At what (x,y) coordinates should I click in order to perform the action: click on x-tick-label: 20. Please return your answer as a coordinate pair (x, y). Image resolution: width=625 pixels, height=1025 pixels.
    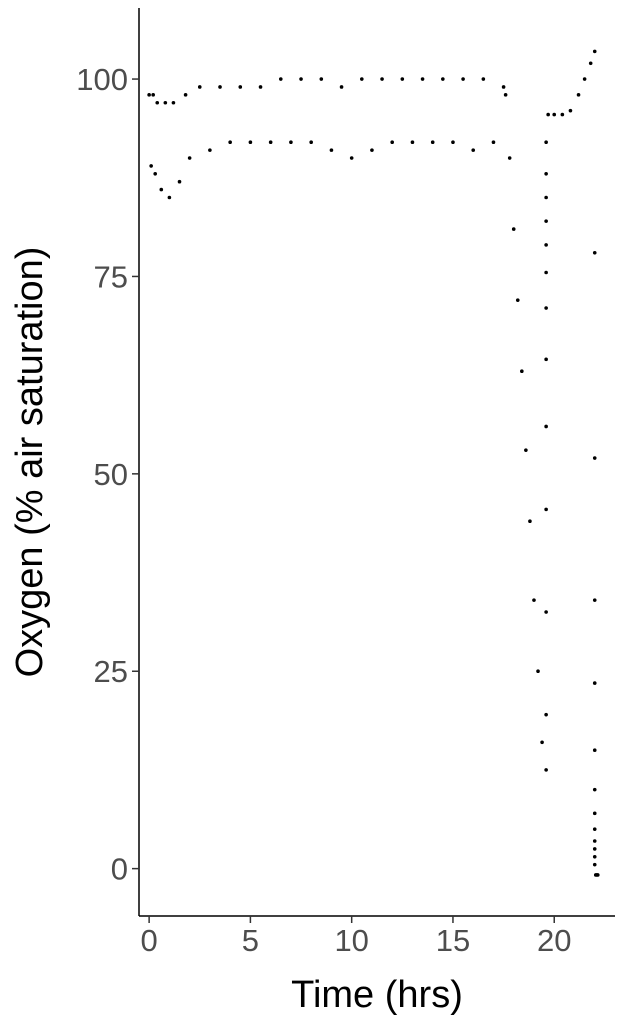
    Looking at the image, I should click on (554, 940).